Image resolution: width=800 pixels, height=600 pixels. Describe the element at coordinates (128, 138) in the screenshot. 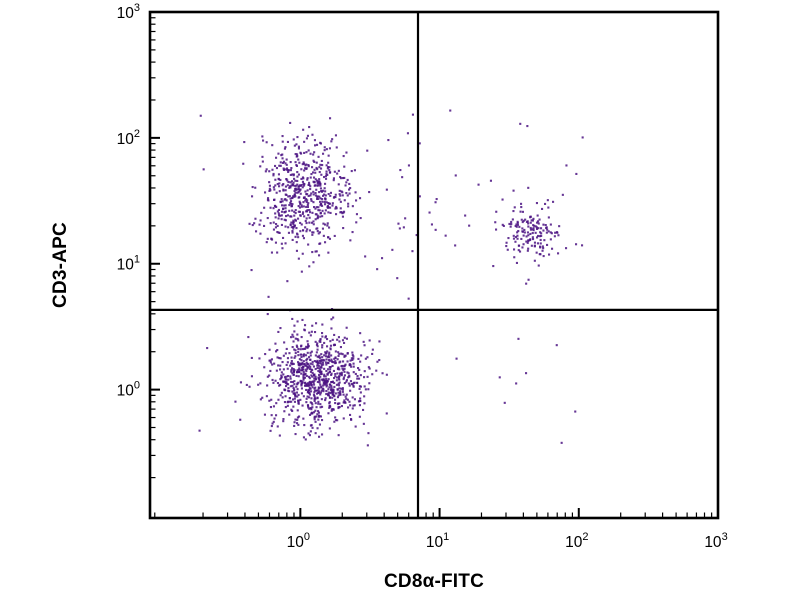

I see `y-tick-label: 10²` at that location.